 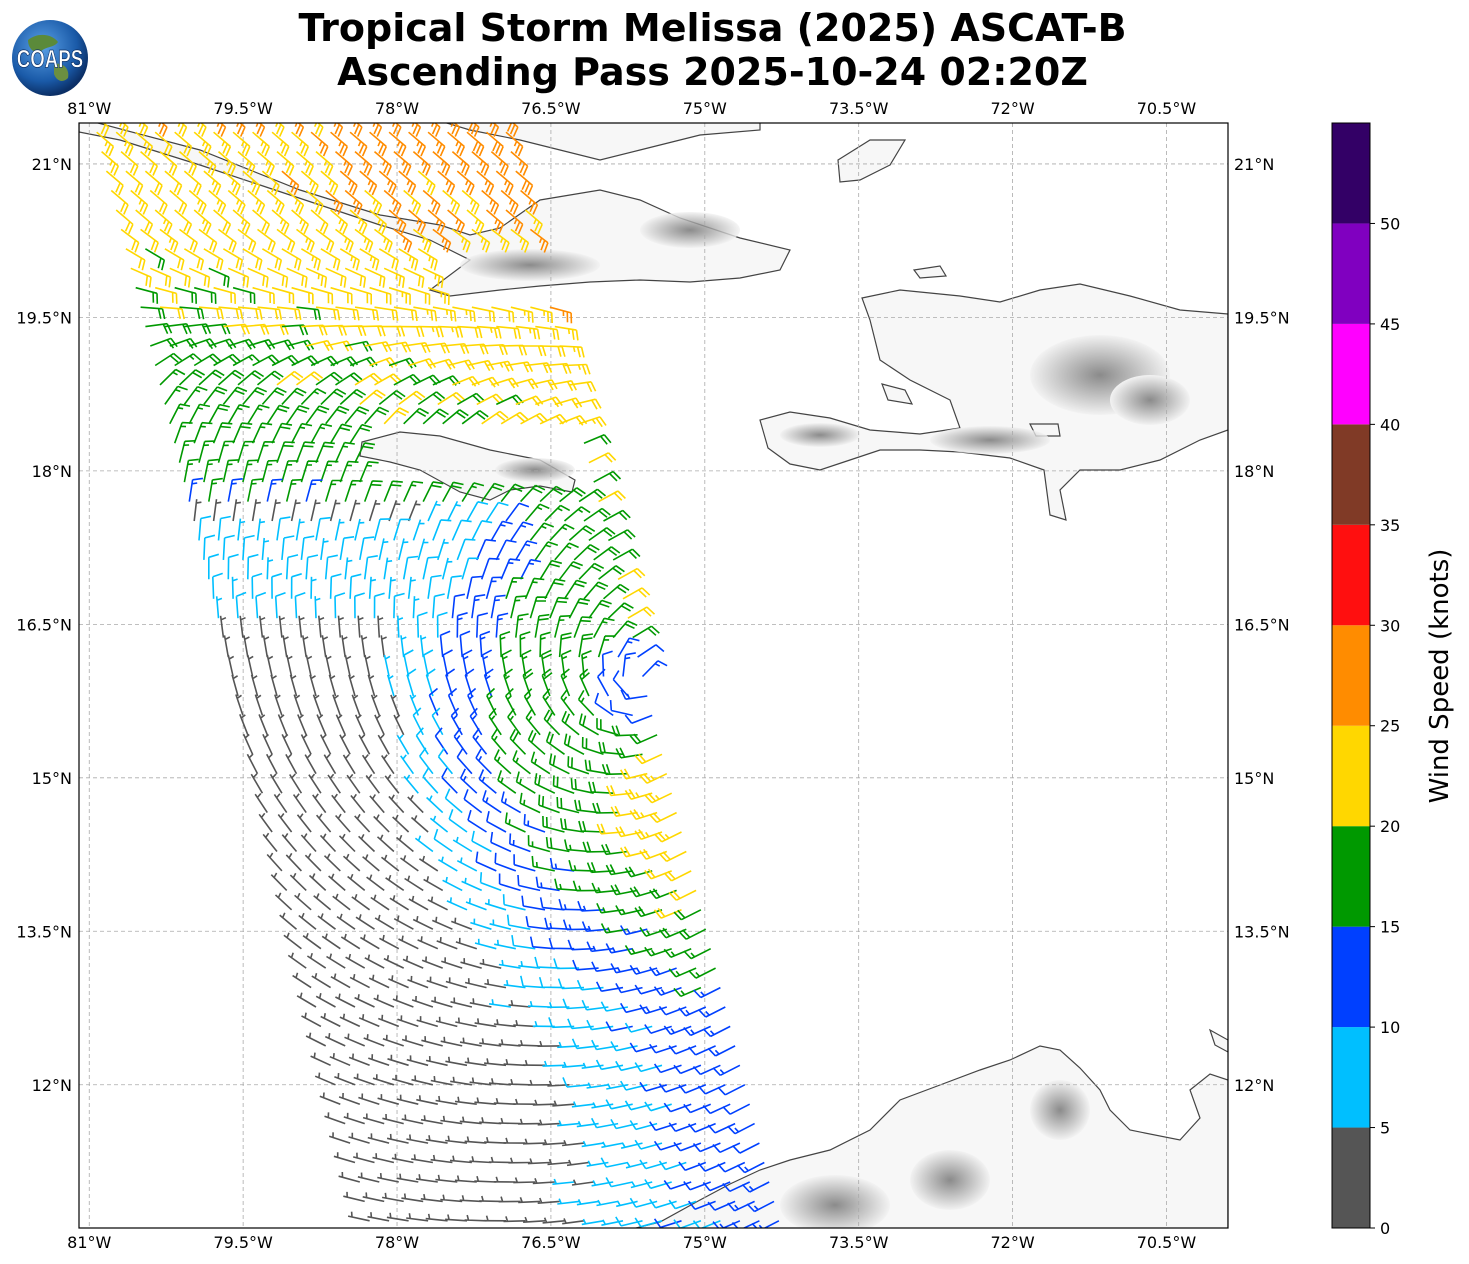 I want to click on title-line-2: Ascending Pass 2025-10-24 02:20Z, so click(x=712, y=72).